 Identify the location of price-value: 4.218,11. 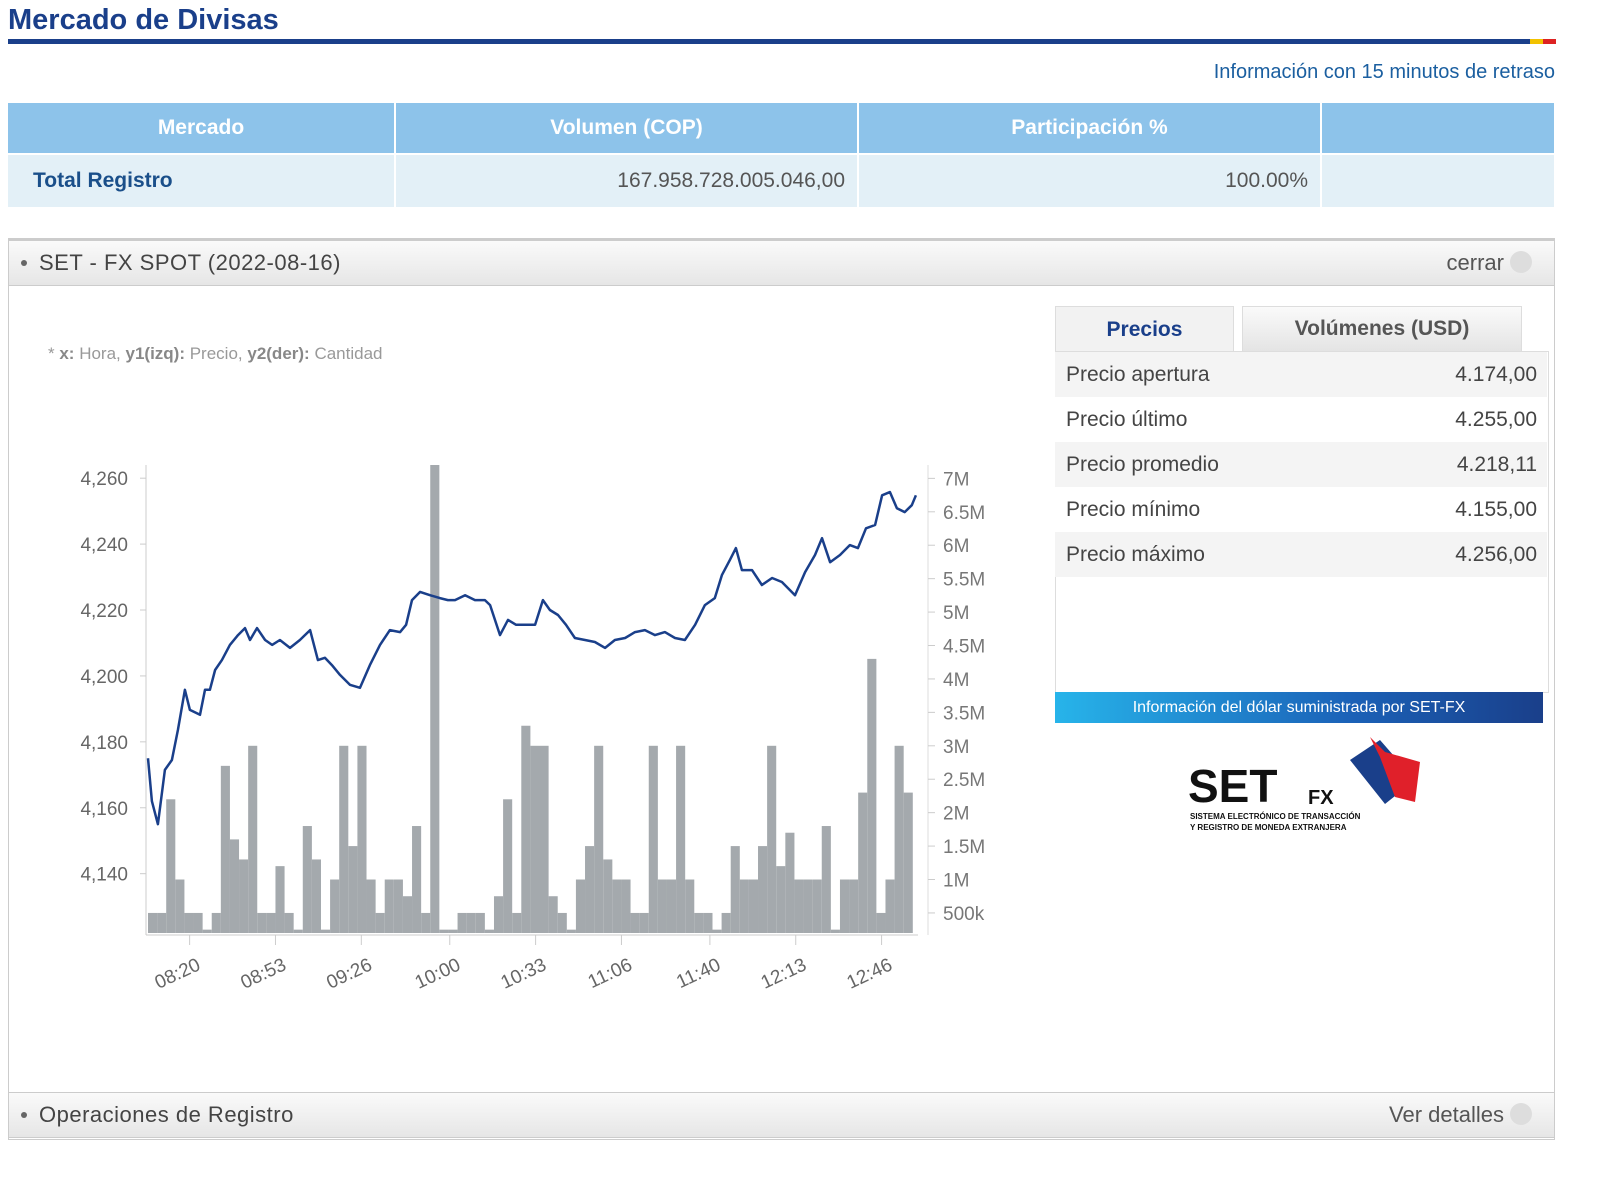
(1496, 464).